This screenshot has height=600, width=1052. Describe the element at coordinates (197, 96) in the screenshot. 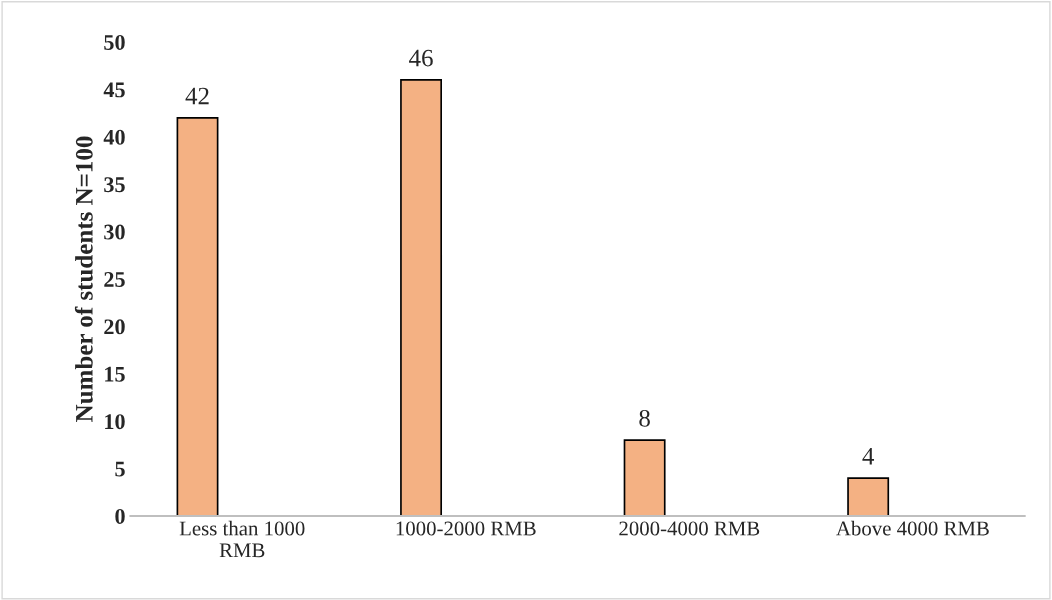

I see `data-label: 42` at that location.